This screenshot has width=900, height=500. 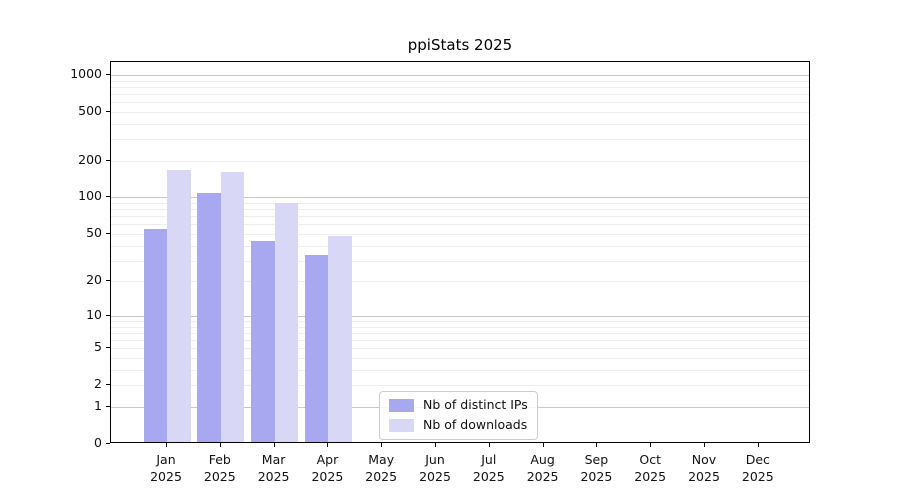 I want to click on x-tick-label: Oct 2025, so click(x=650, y=468).